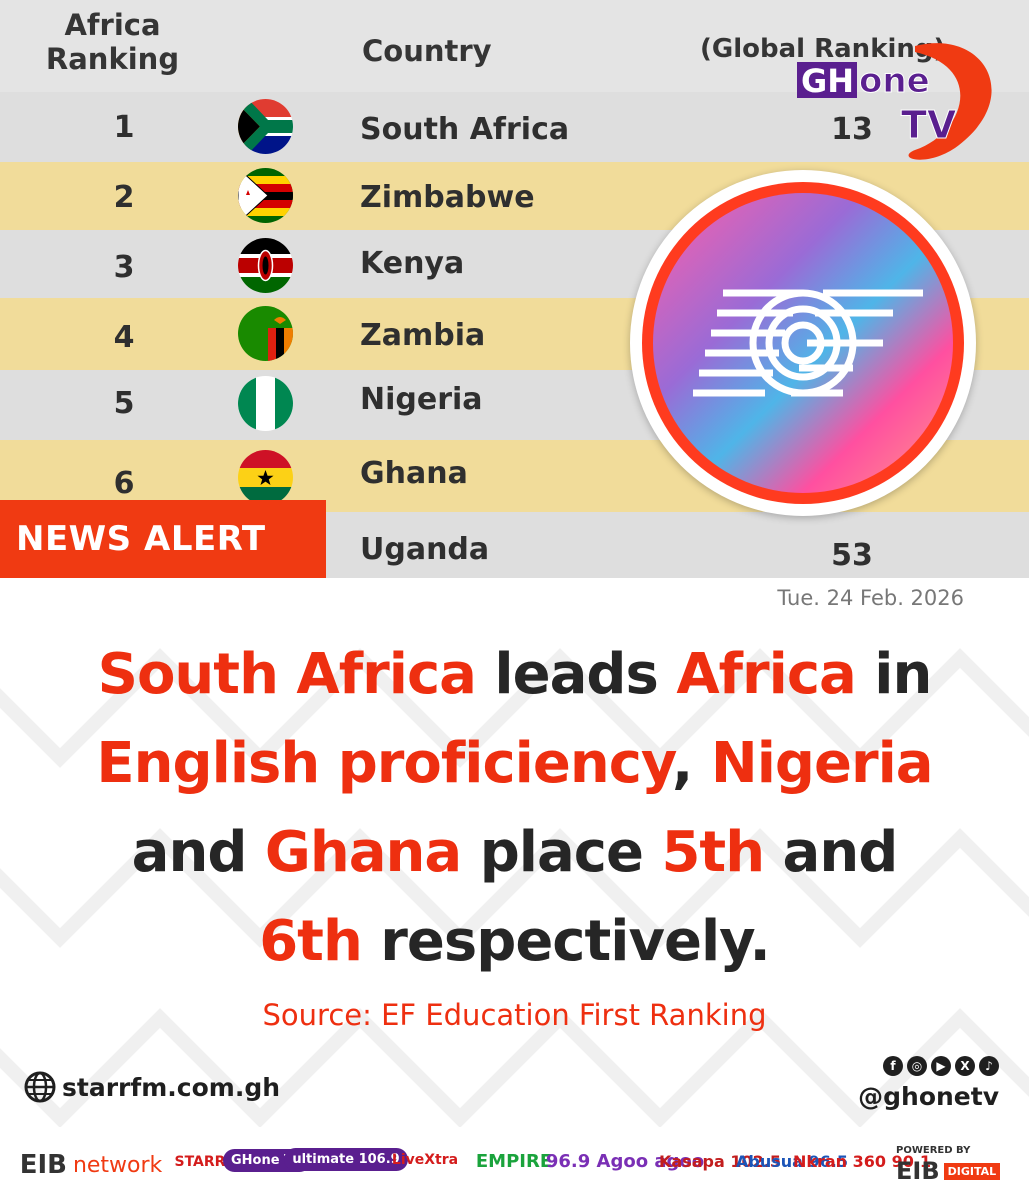  What do you see at coordinates (766, 674) in the screenshot?
I see `headline-highlight: Africa` at bounding box center [766, 674].